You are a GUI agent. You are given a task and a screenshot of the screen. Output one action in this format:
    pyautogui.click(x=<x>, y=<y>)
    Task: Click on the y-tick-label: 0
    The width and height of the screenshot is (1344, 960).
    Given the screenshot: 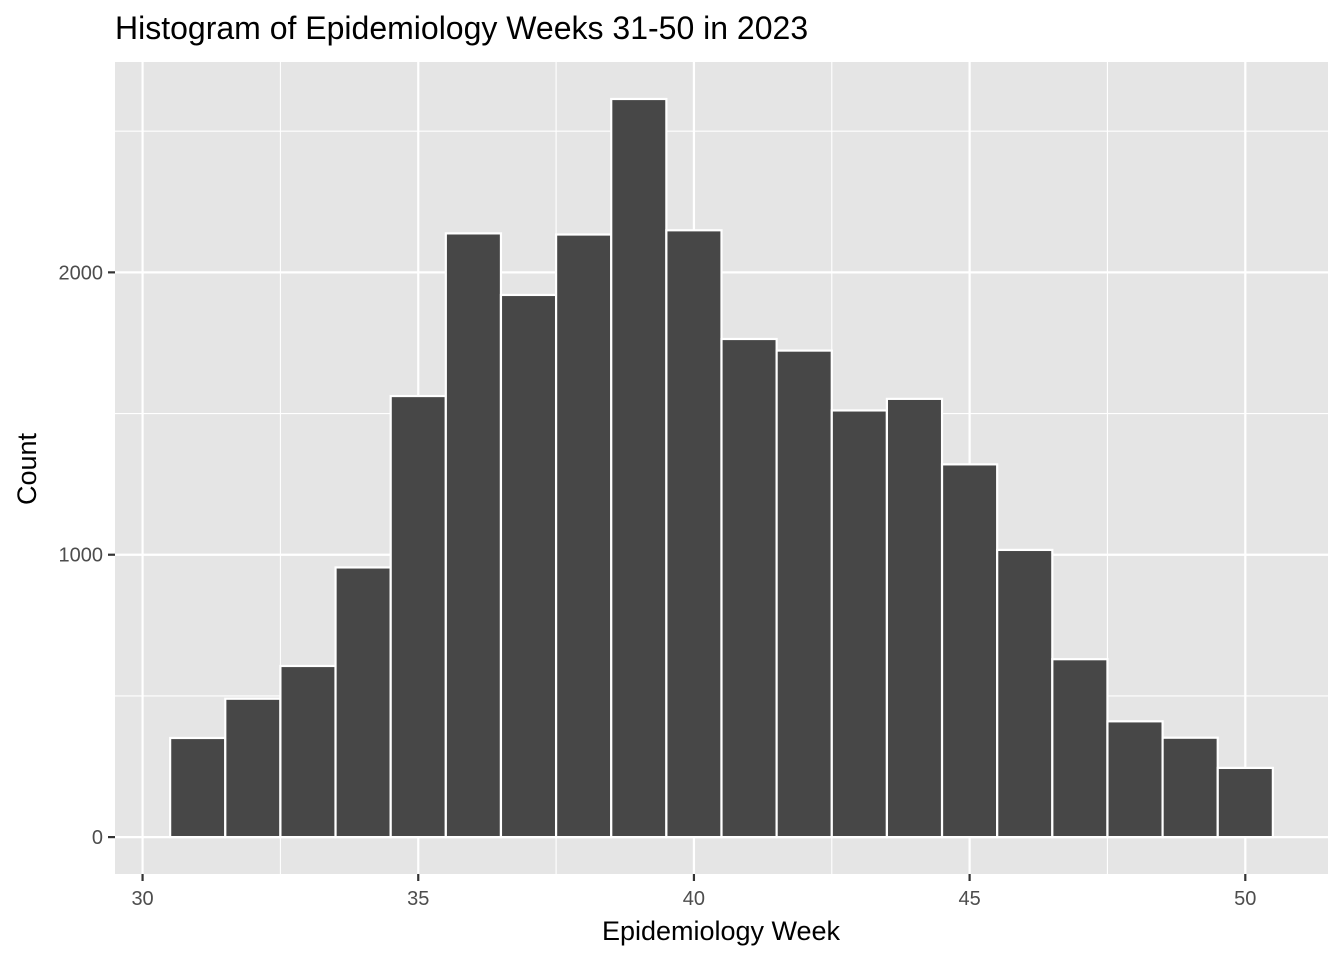 What is the action you would take?
    pyautogui.click(x=97, y=838)
    